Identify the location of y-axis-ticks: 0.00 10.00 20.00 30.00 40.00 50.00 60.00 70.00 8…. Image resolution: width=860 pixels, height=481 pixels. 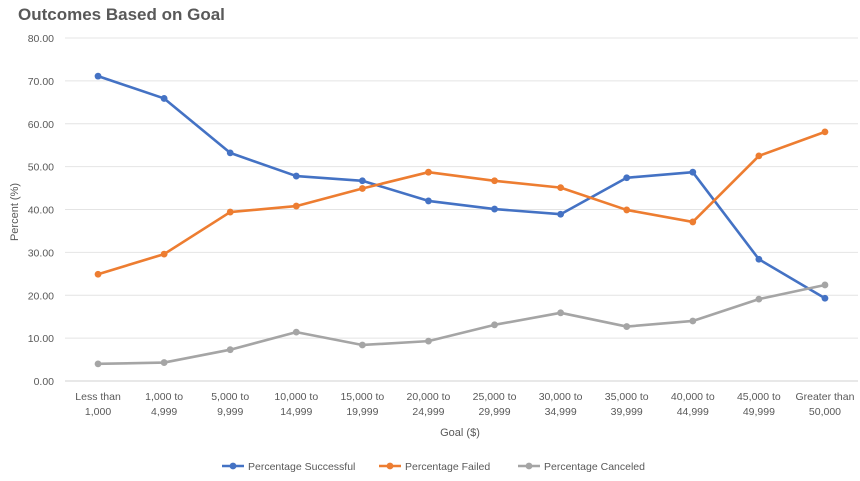
(41, 210).